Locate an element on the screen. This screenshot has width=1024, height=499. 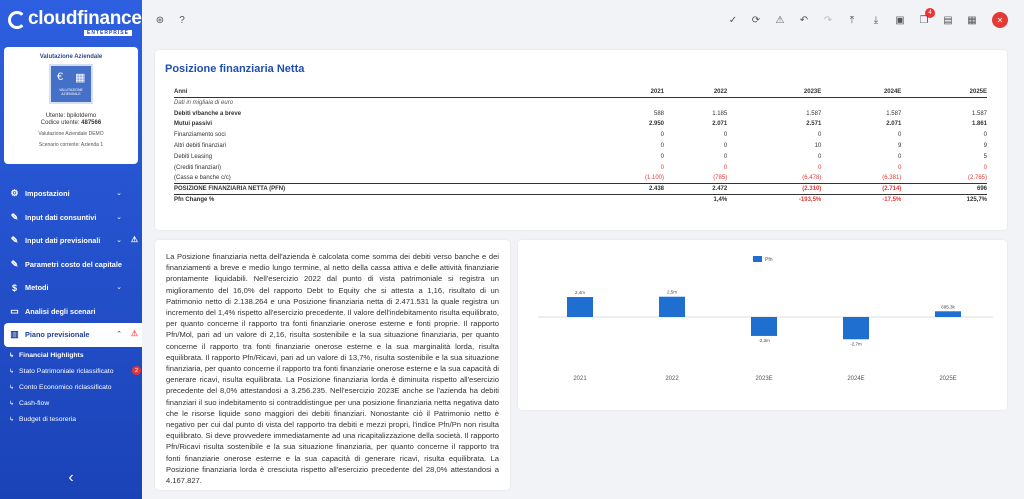
support-icon: ⊛ is located at coordinates (160, 20).